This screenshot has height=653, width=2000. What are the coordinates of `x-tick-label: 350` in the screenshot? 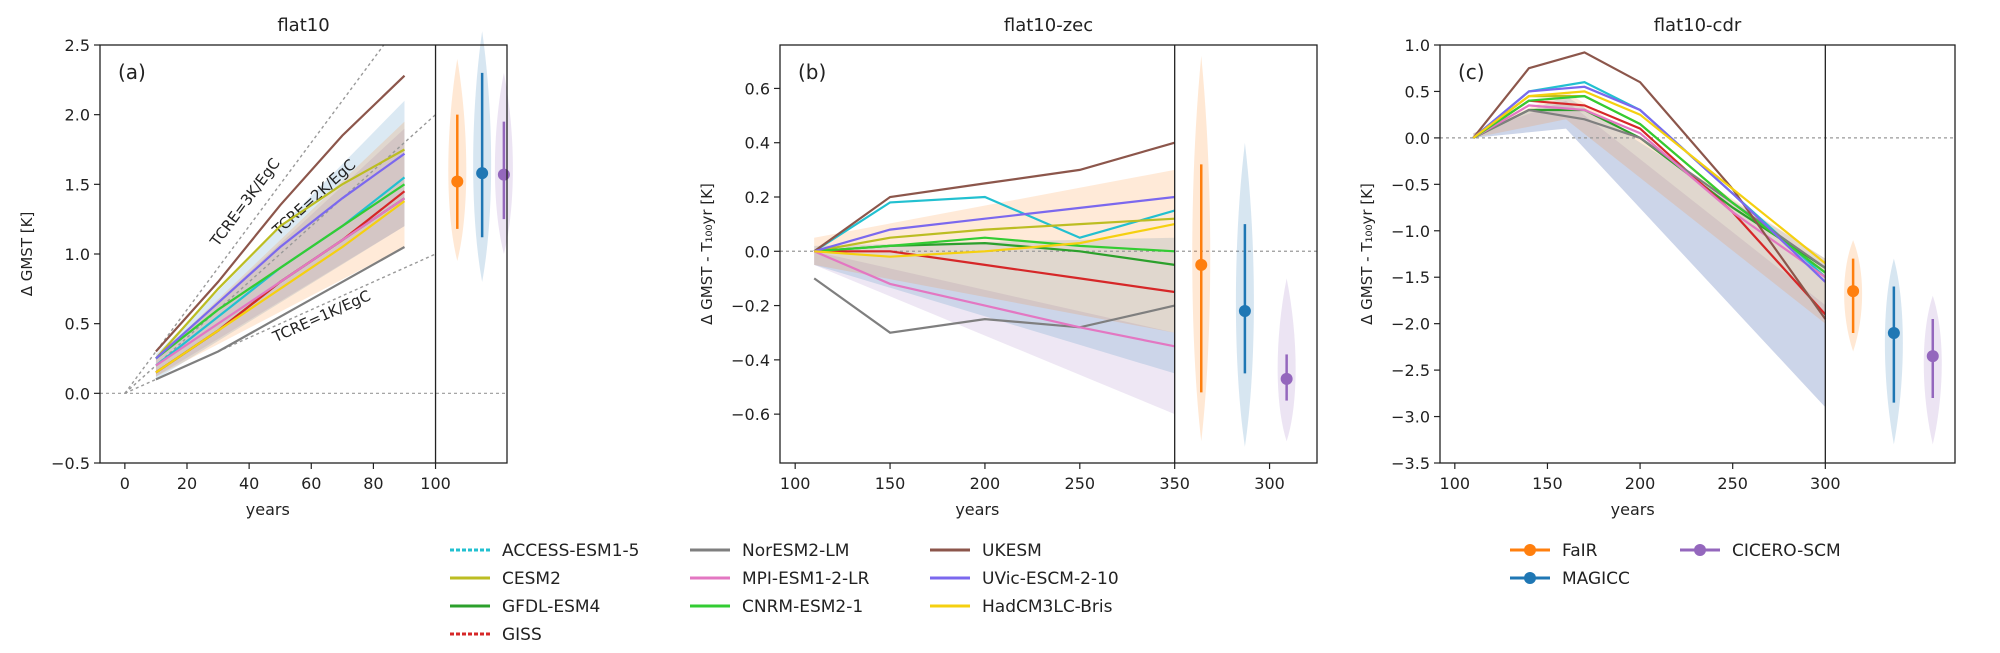 It's located at (1174, 483).